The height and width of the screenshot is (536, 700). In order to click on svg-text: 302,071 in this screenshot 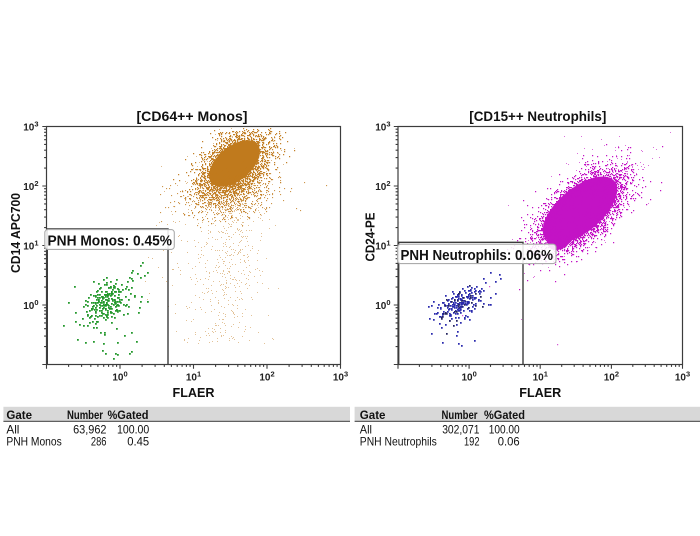, I will do `click(461, 430)`.